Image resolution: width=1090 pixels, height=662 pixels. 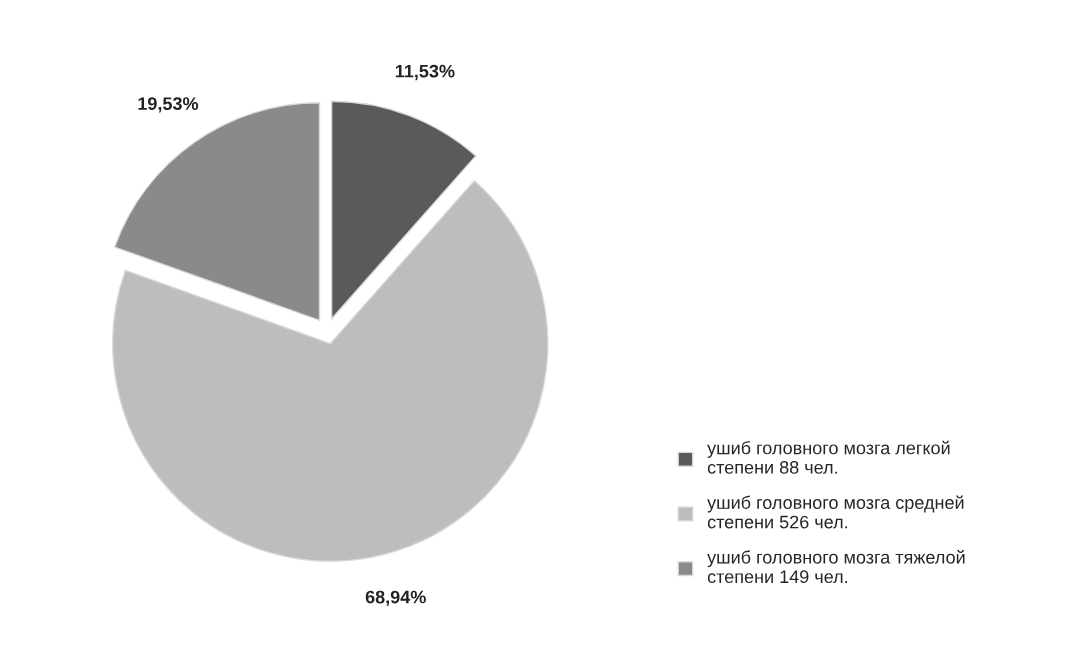 What do you see at coordinates (828, 457) in the screenshot?
I see `legend-label: ушиб головного мозга легкой степени 88 чел.` at bounding box center [828, 457].